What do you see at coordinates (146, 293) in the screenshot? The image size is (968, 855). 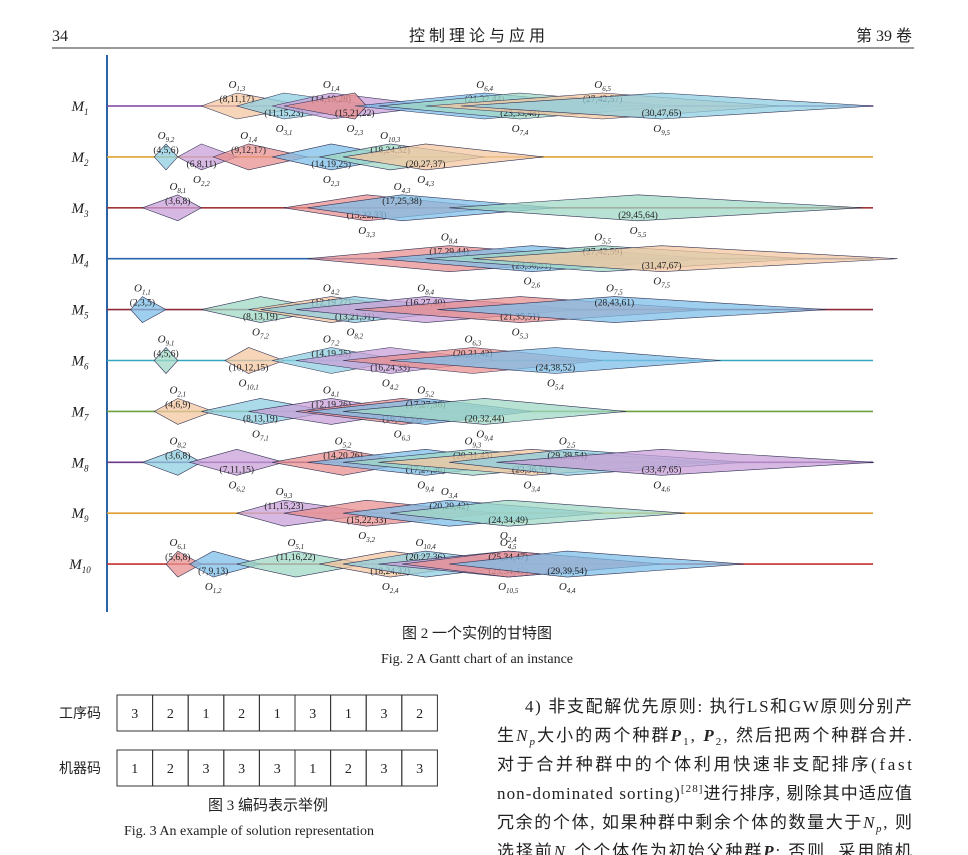 I see `operation-index: 1,1` at bounding box center [146, 293].